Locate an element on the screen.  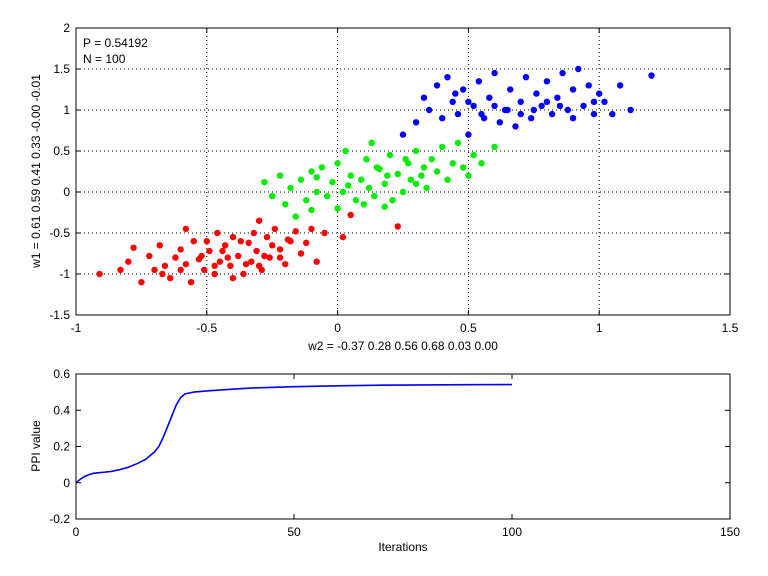
y-tick-label: -1.5 is located at coordinates (59, 315).